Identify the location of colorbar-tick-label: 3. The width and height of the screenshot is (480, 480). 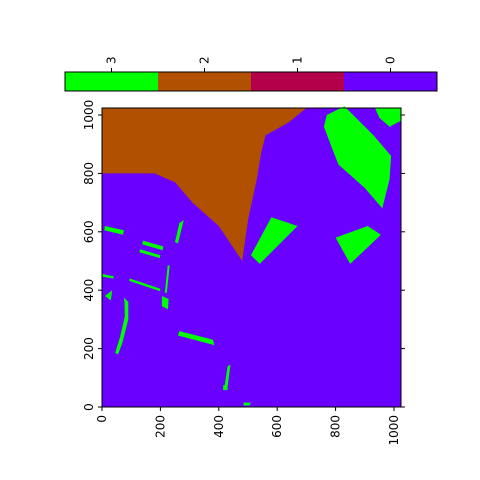
(112, 60).